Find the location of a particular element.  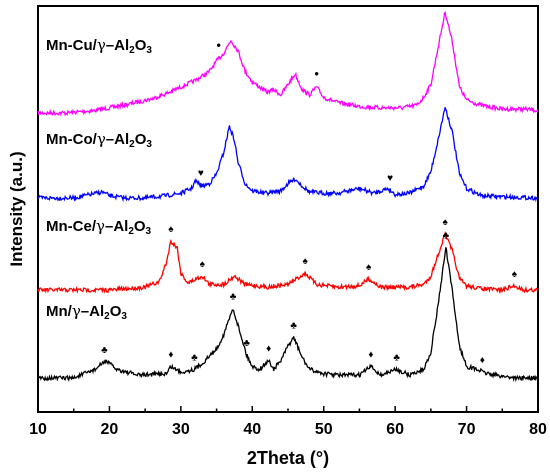

series-label-mn-cu: Mn-Cu/γ–Al2O3 is located at coordinates (99, 46).